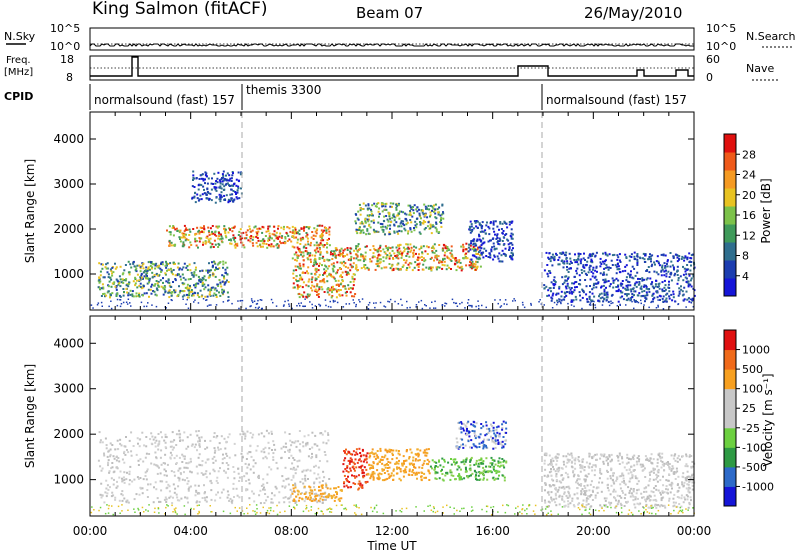 The height and width of the screenshot is (554, 800). I want to click on station-title: King Salmon (fitACF), so click(180, 9).